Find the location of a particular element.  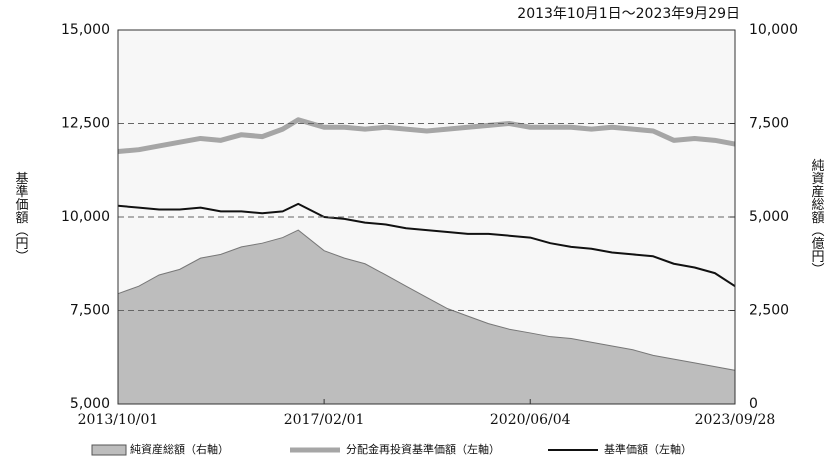

y-tick-label: 15,000 is located at coordinates (85, 30).